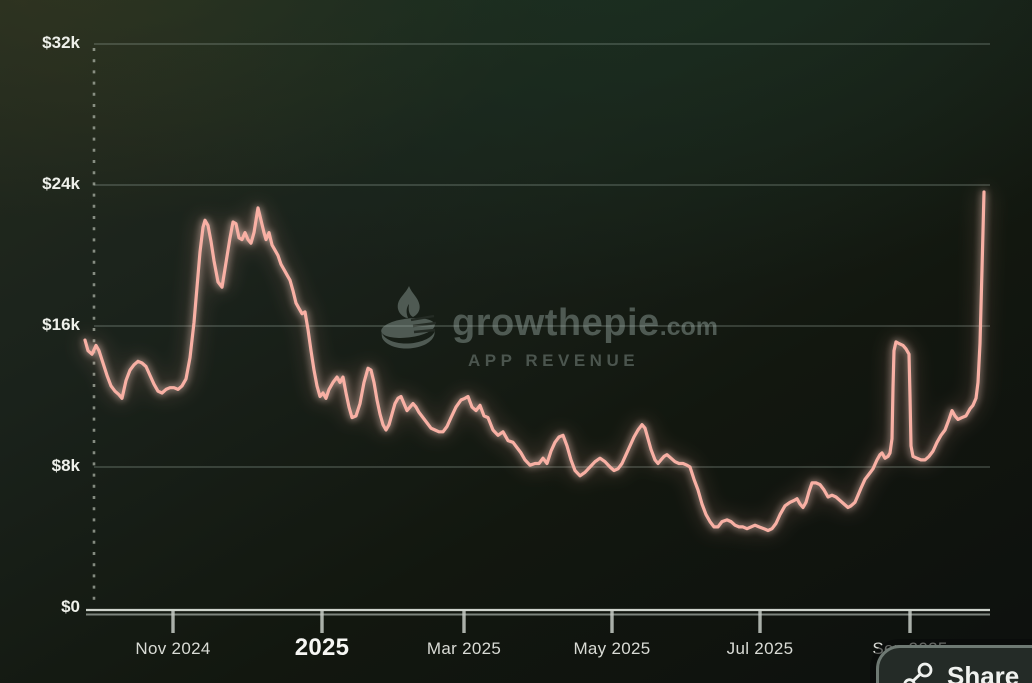  What do you see at coordinates (70, 606) in the screenshot?
I see `y-axis-label: $0` at bounding box center [70, 606].